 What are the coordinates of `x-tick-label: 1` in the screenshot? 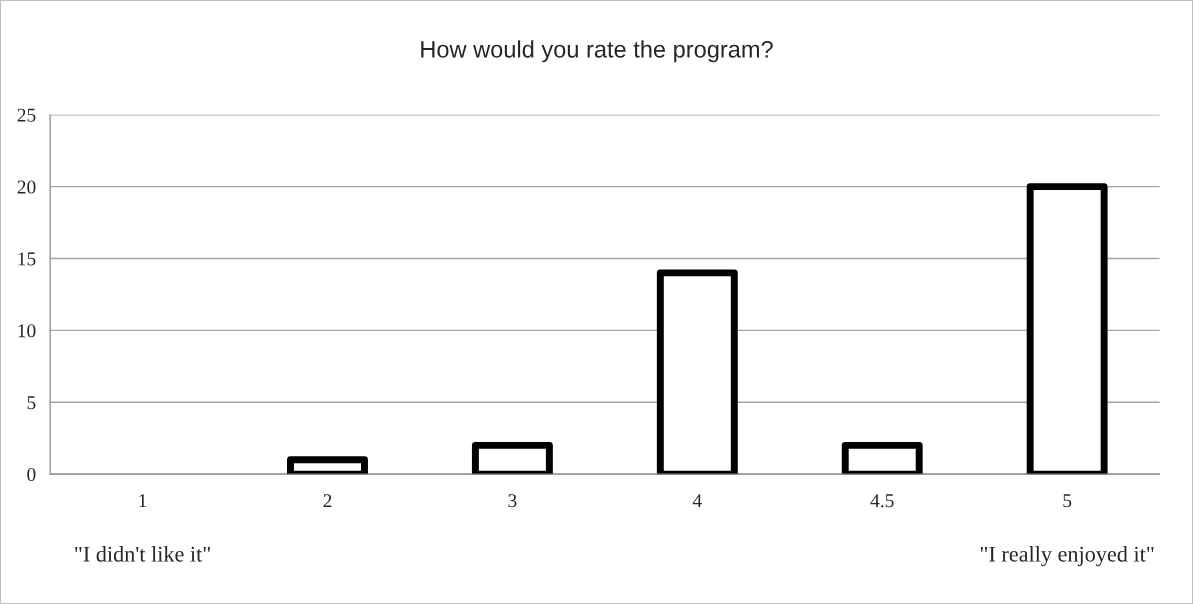 It's located at (143, 501).